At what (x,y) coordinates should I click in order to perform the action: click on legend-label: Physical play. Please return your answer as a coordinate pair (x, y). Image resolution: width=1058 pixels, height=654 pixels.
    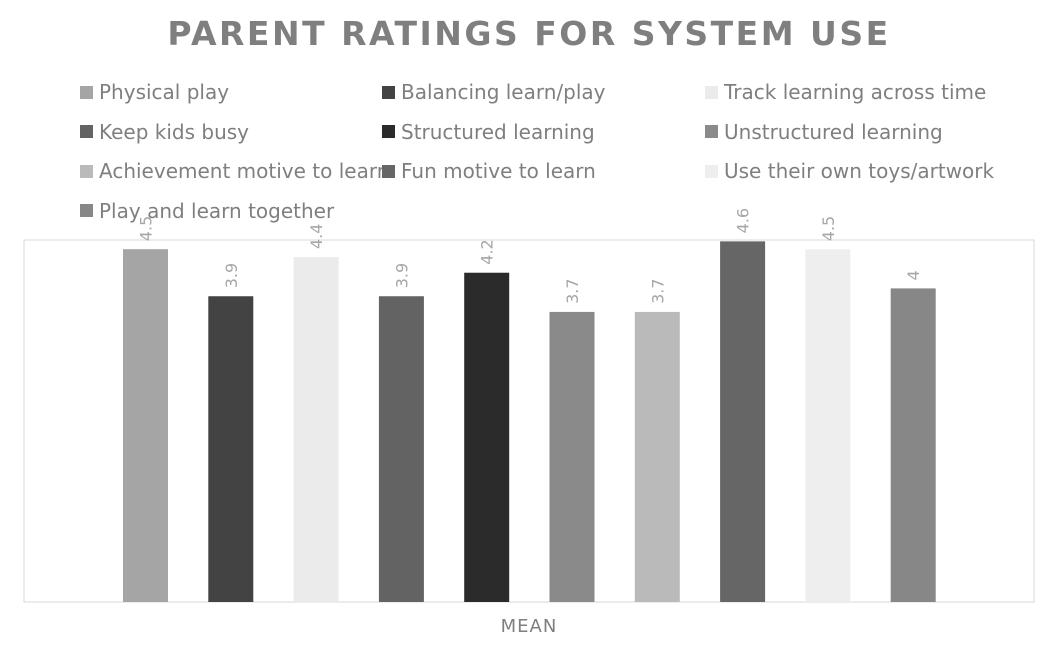
    Looking at the image, I should click on (164, 92).